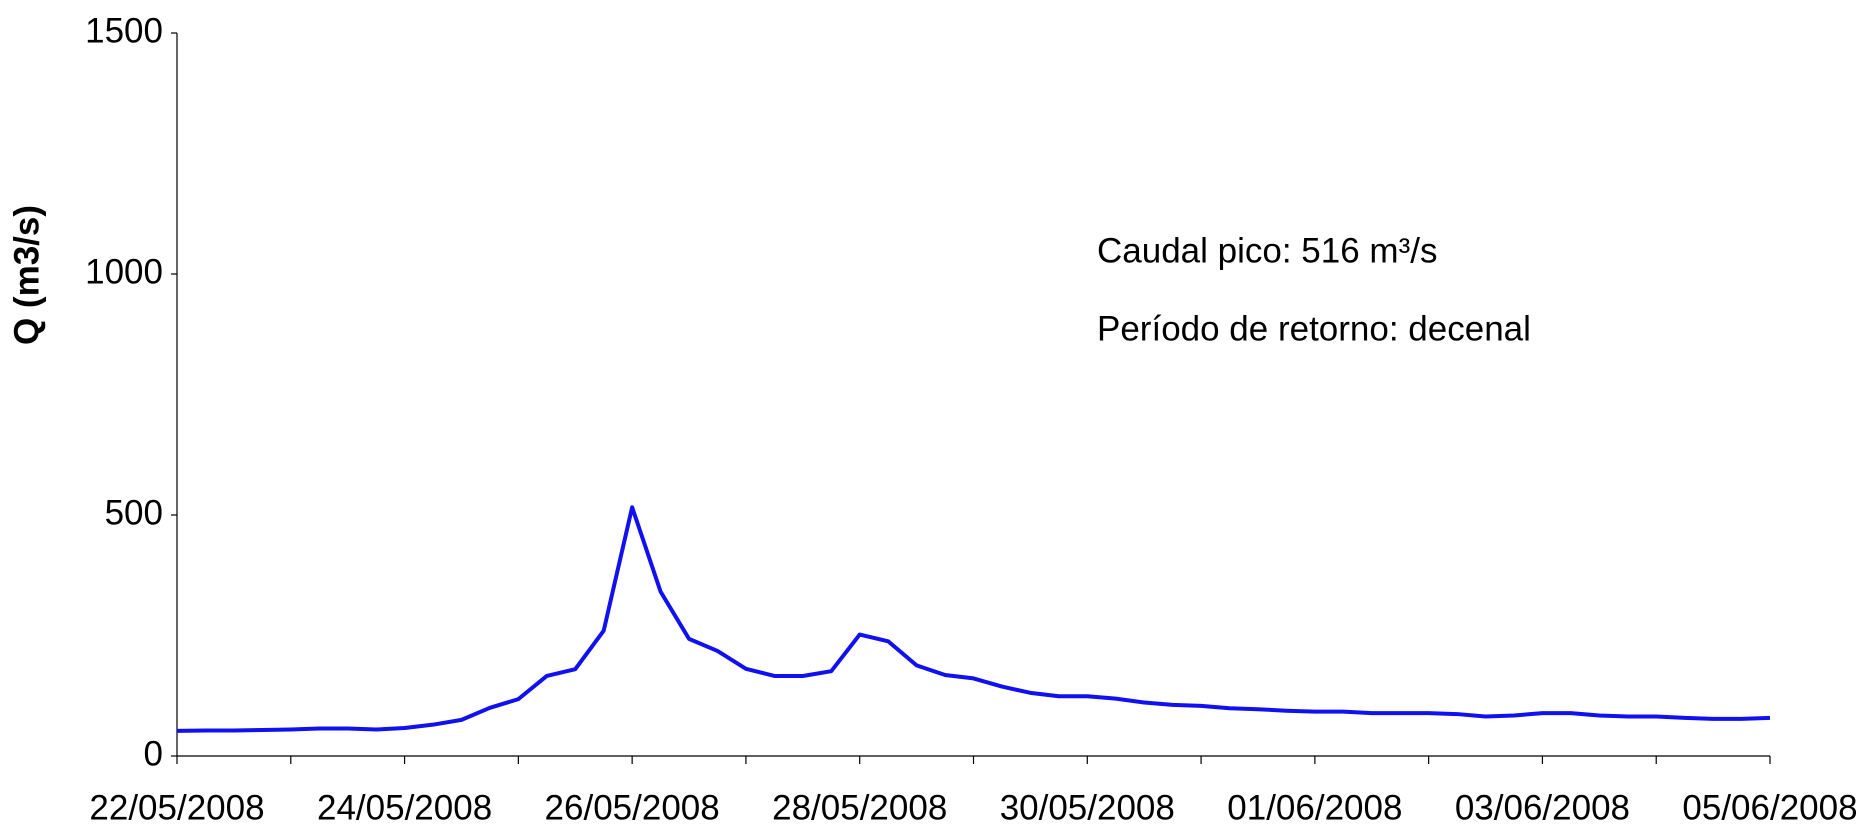 This screenshot has height=837, width=1874. Describe the element at coordinates (1769, 807) in the screenshot. I see `x-tick-label: 05/06/2008` at that location.